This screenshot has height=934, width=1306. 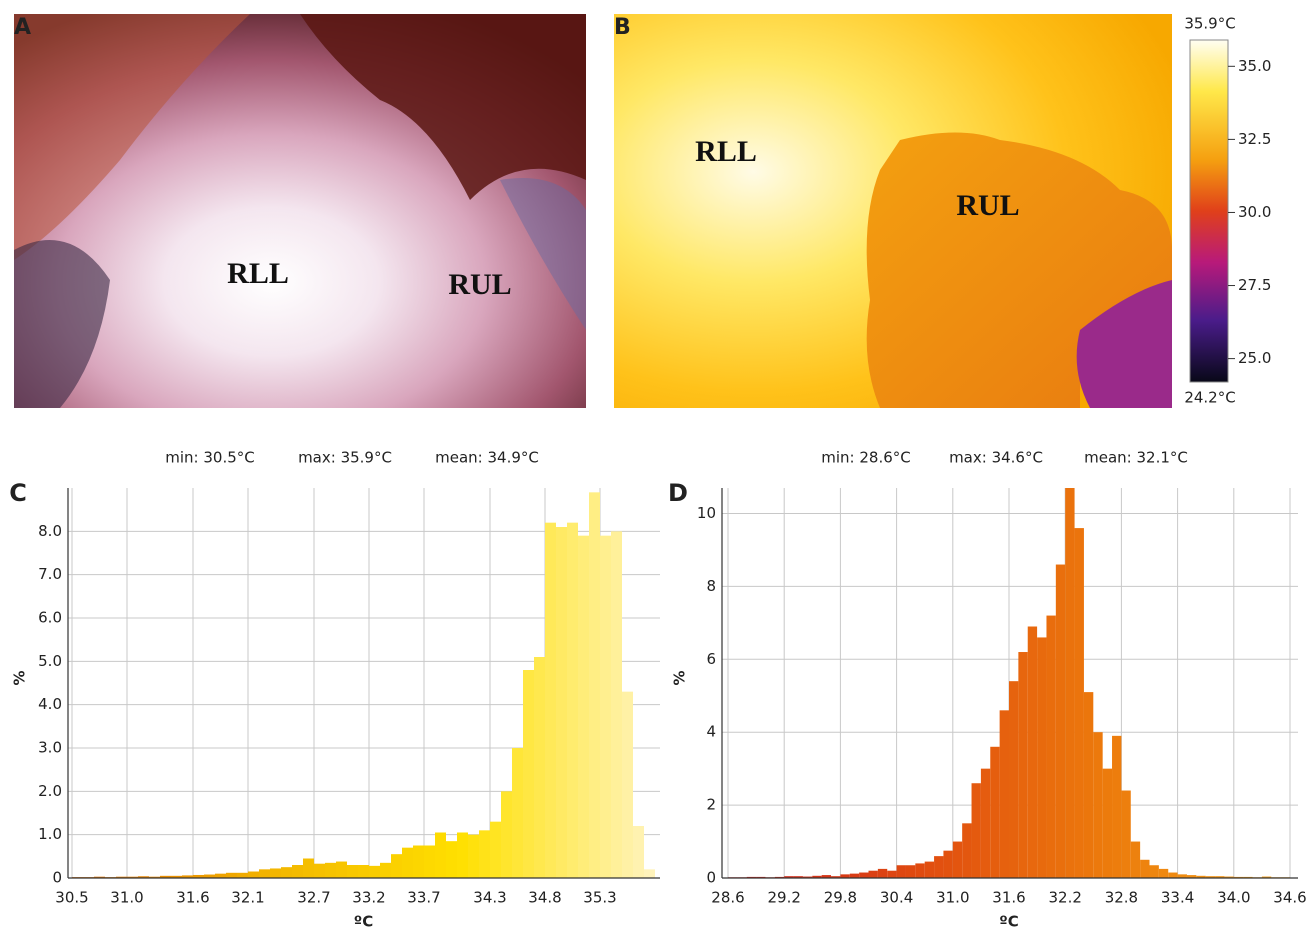 What do you see at coordinates (987, 205) in the screenshot?
I see `region-label: RUL` at bounding box center [987, 205].